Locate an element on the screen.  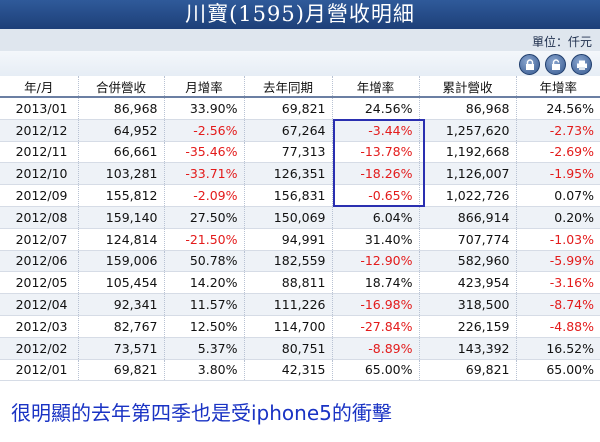
table-cell: 582,960 is located at coordinates (467, 261).